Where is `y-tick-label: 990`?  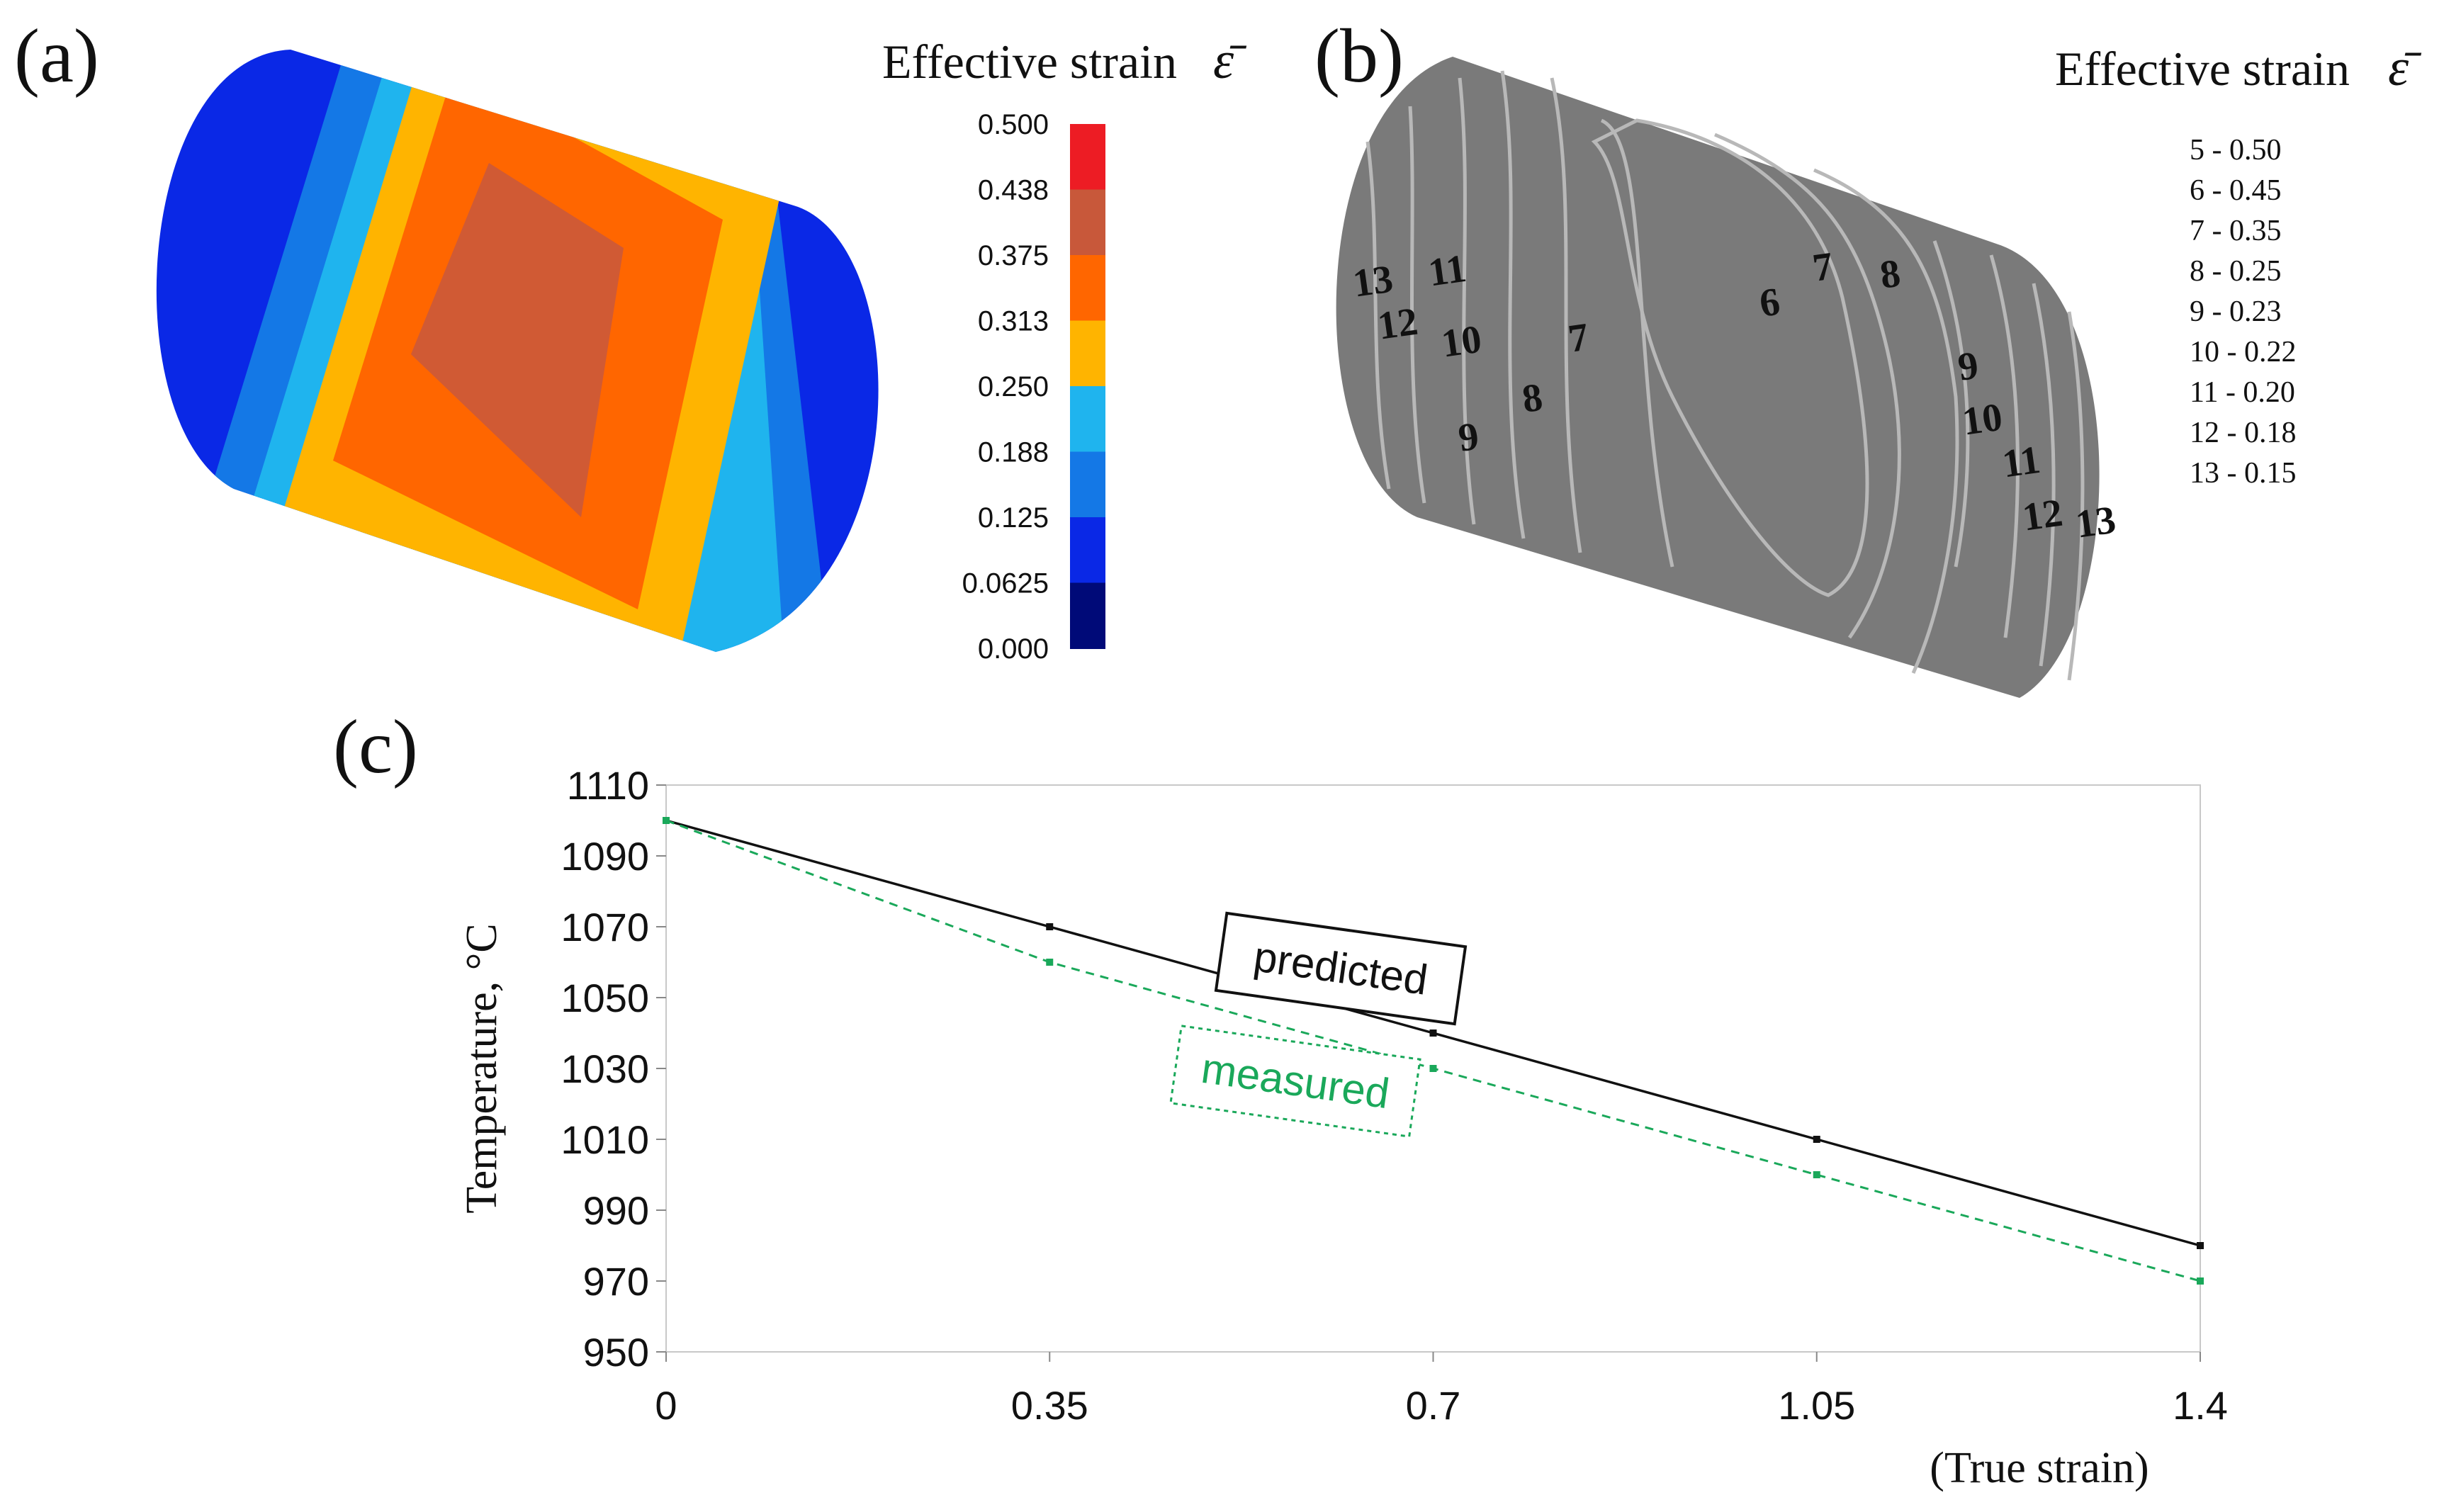 y-tick-label: 990 is located at coordinates (616, 1210).